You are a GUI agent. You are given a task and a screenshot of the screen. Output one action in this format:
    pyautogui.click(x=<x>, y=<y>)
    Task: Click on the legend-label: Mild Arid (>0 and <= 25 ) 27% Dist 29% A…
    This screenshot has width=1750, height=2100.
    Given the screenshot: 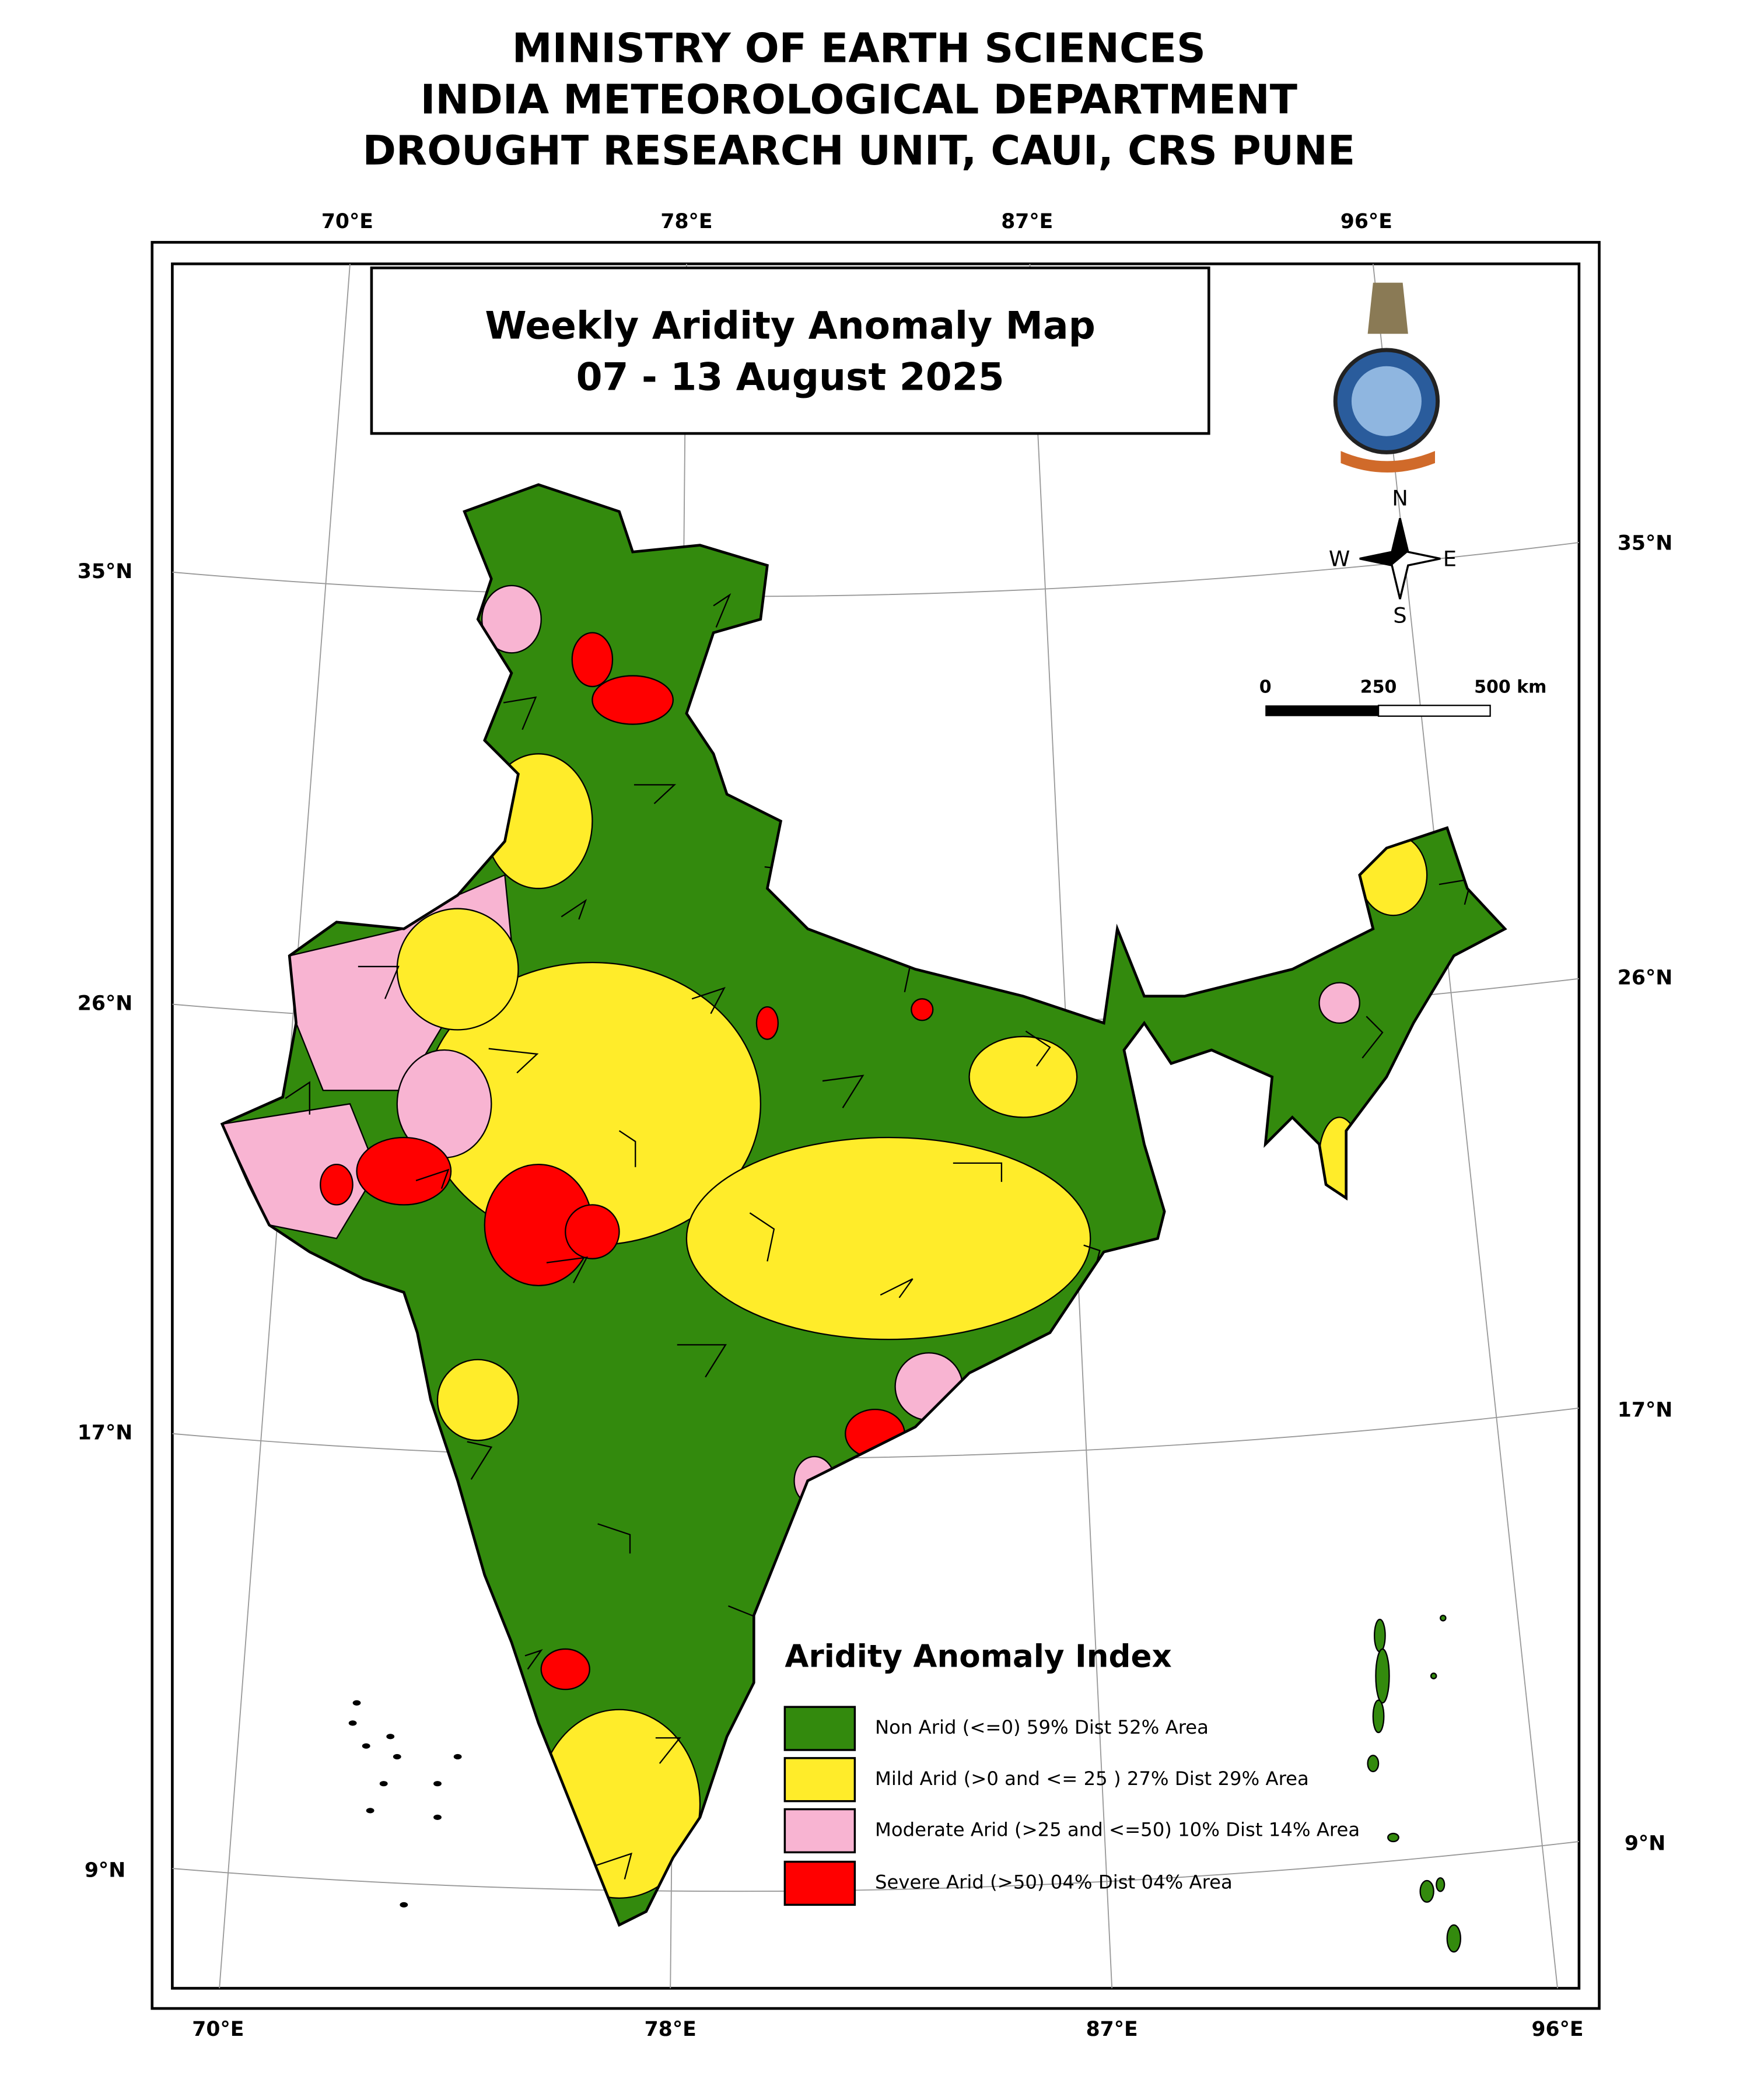 What is the action you would take?
    pyautogui.click(x=1092, y=1779)
    